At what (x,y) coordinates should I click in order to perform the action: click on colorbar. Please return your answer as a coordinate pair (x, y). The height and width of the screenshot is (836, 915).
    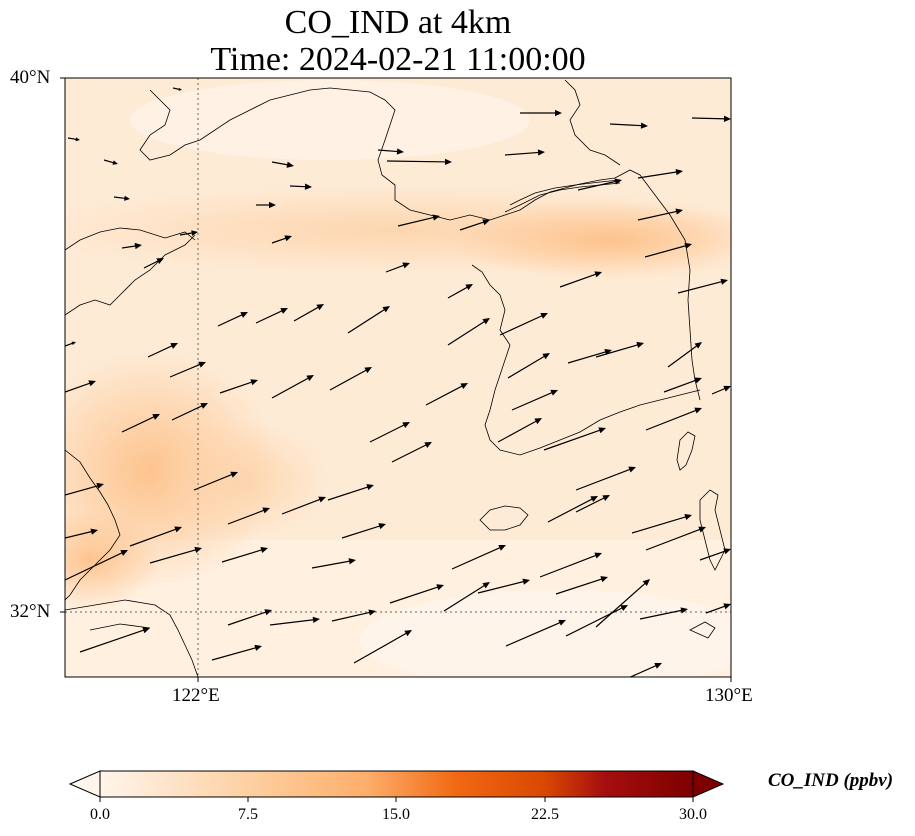
    Looking at the image, I should click on (396, 786).